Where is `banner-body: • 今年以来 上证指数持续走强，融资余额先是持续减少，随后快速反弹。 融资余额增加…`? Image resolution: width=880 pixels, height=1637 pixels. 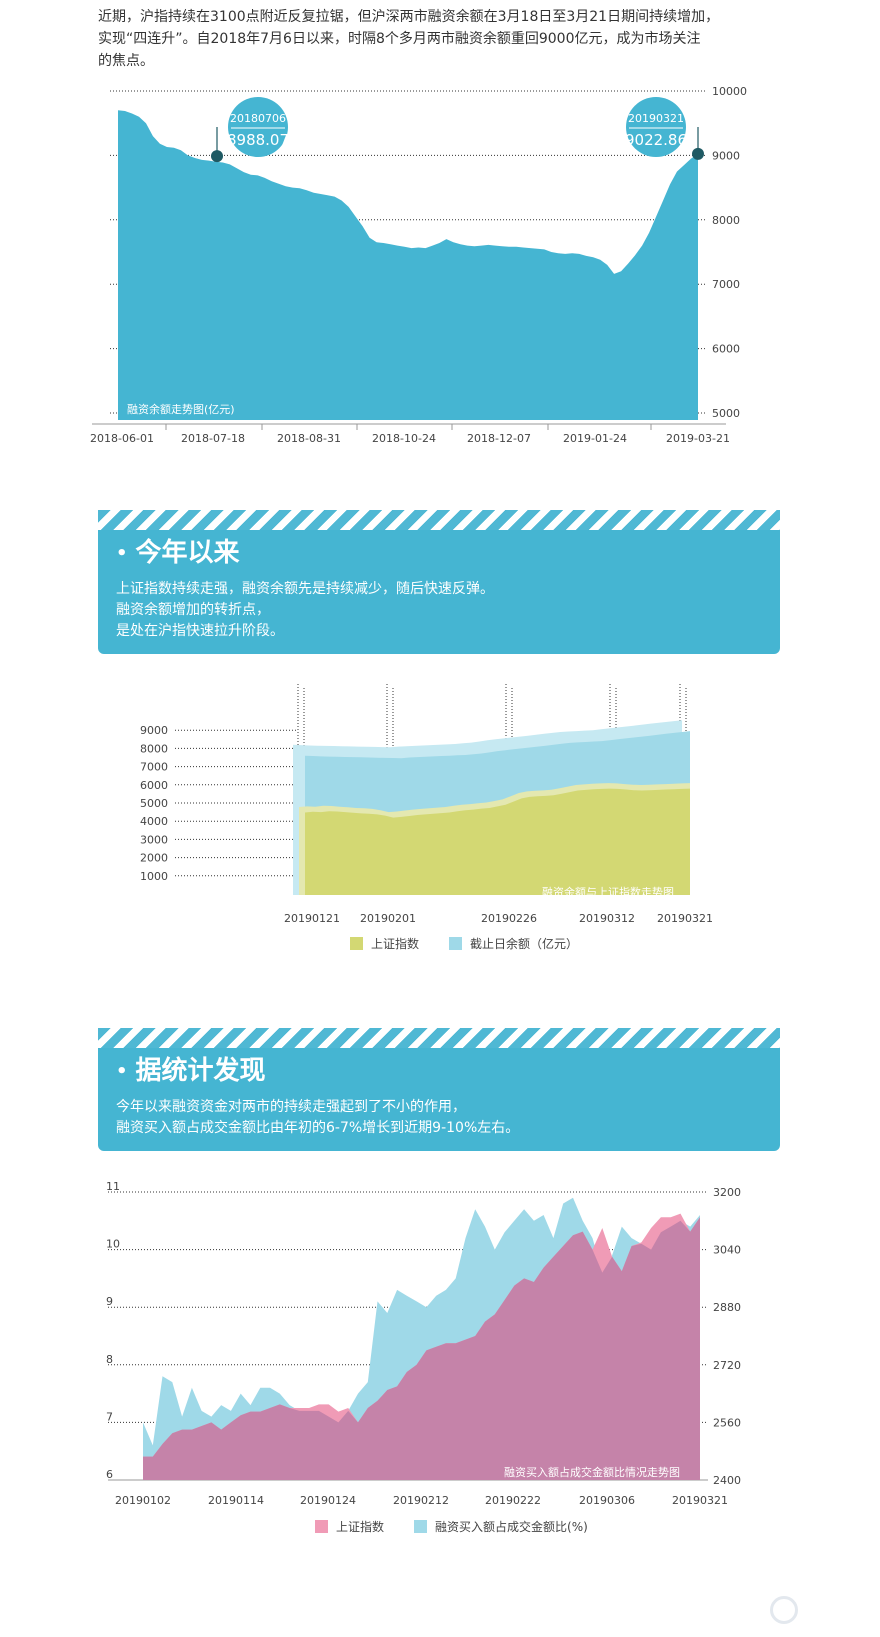
banner-body: • 今年以来 上证指数持续走强，融资余额先是持续减少，随后快速反弹。 融资余额增加… is located at coordinates (439, 592).